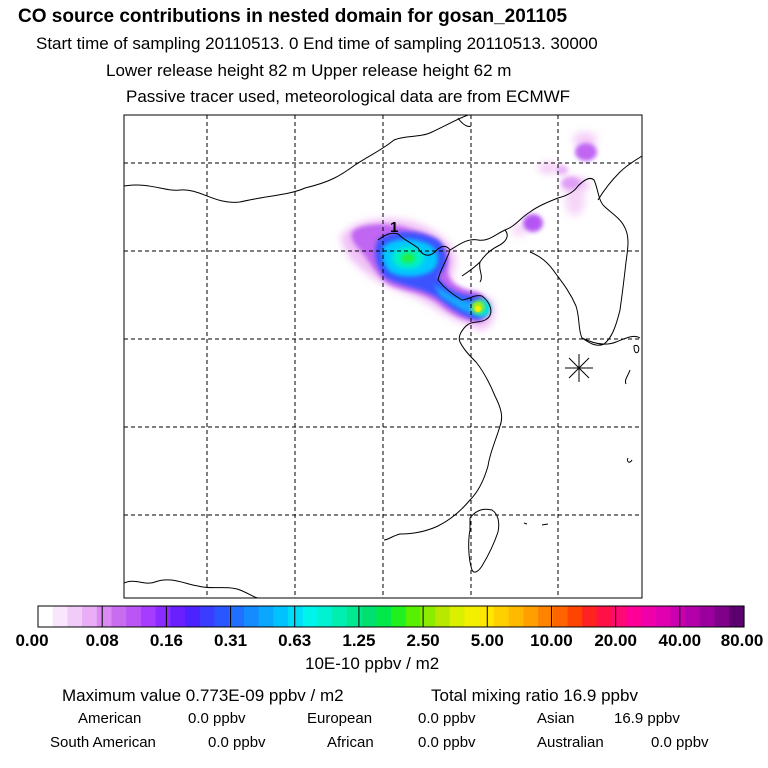 The height and width of the screenshot is (768, 768). I want to click on colorbar-label: 5.00, so click(487, 640).